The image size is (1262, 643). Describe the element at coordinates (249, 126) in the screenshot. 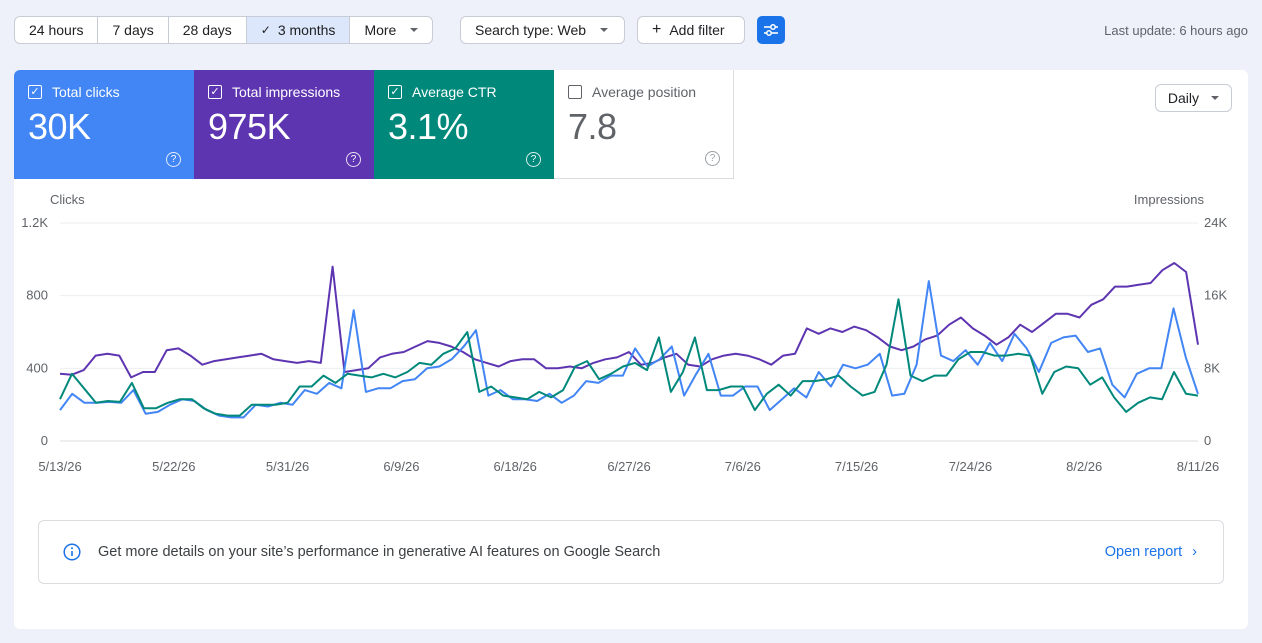

I see `metric-value: 975K` at that location.